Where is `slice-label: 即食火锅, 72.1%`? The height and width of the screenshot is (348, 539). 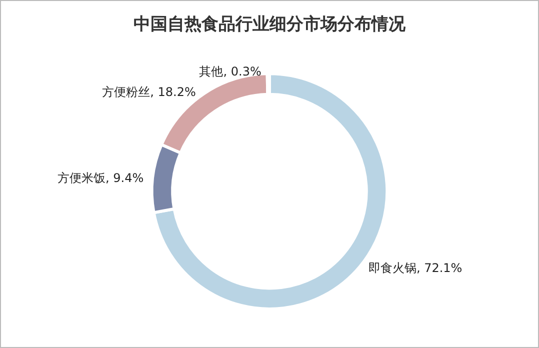
slice-label: 即食火锅, 72.1% is located at coordinates (415, 267).